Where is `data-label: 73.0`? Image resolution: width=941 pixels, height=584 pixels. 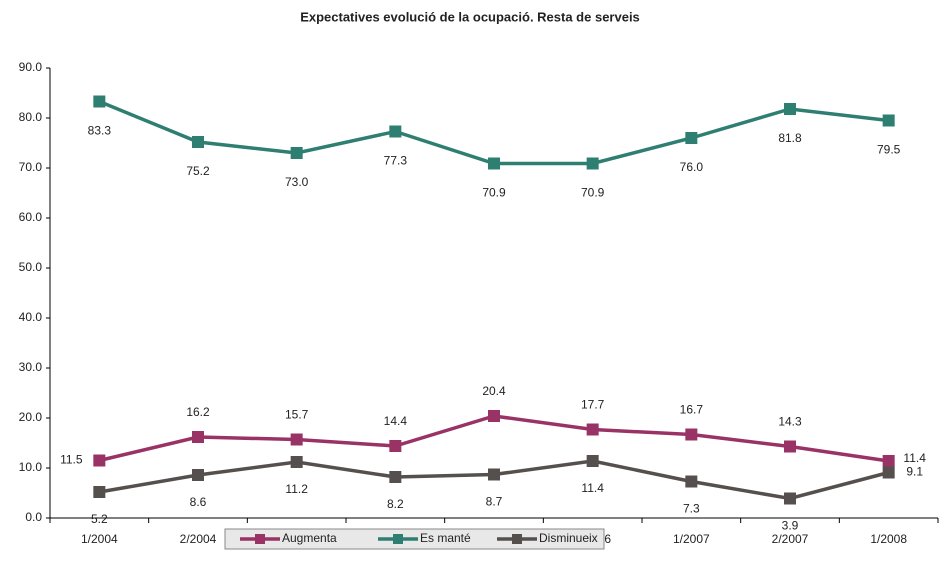 data-label: 73.0 is located at coordinates (297, 182).